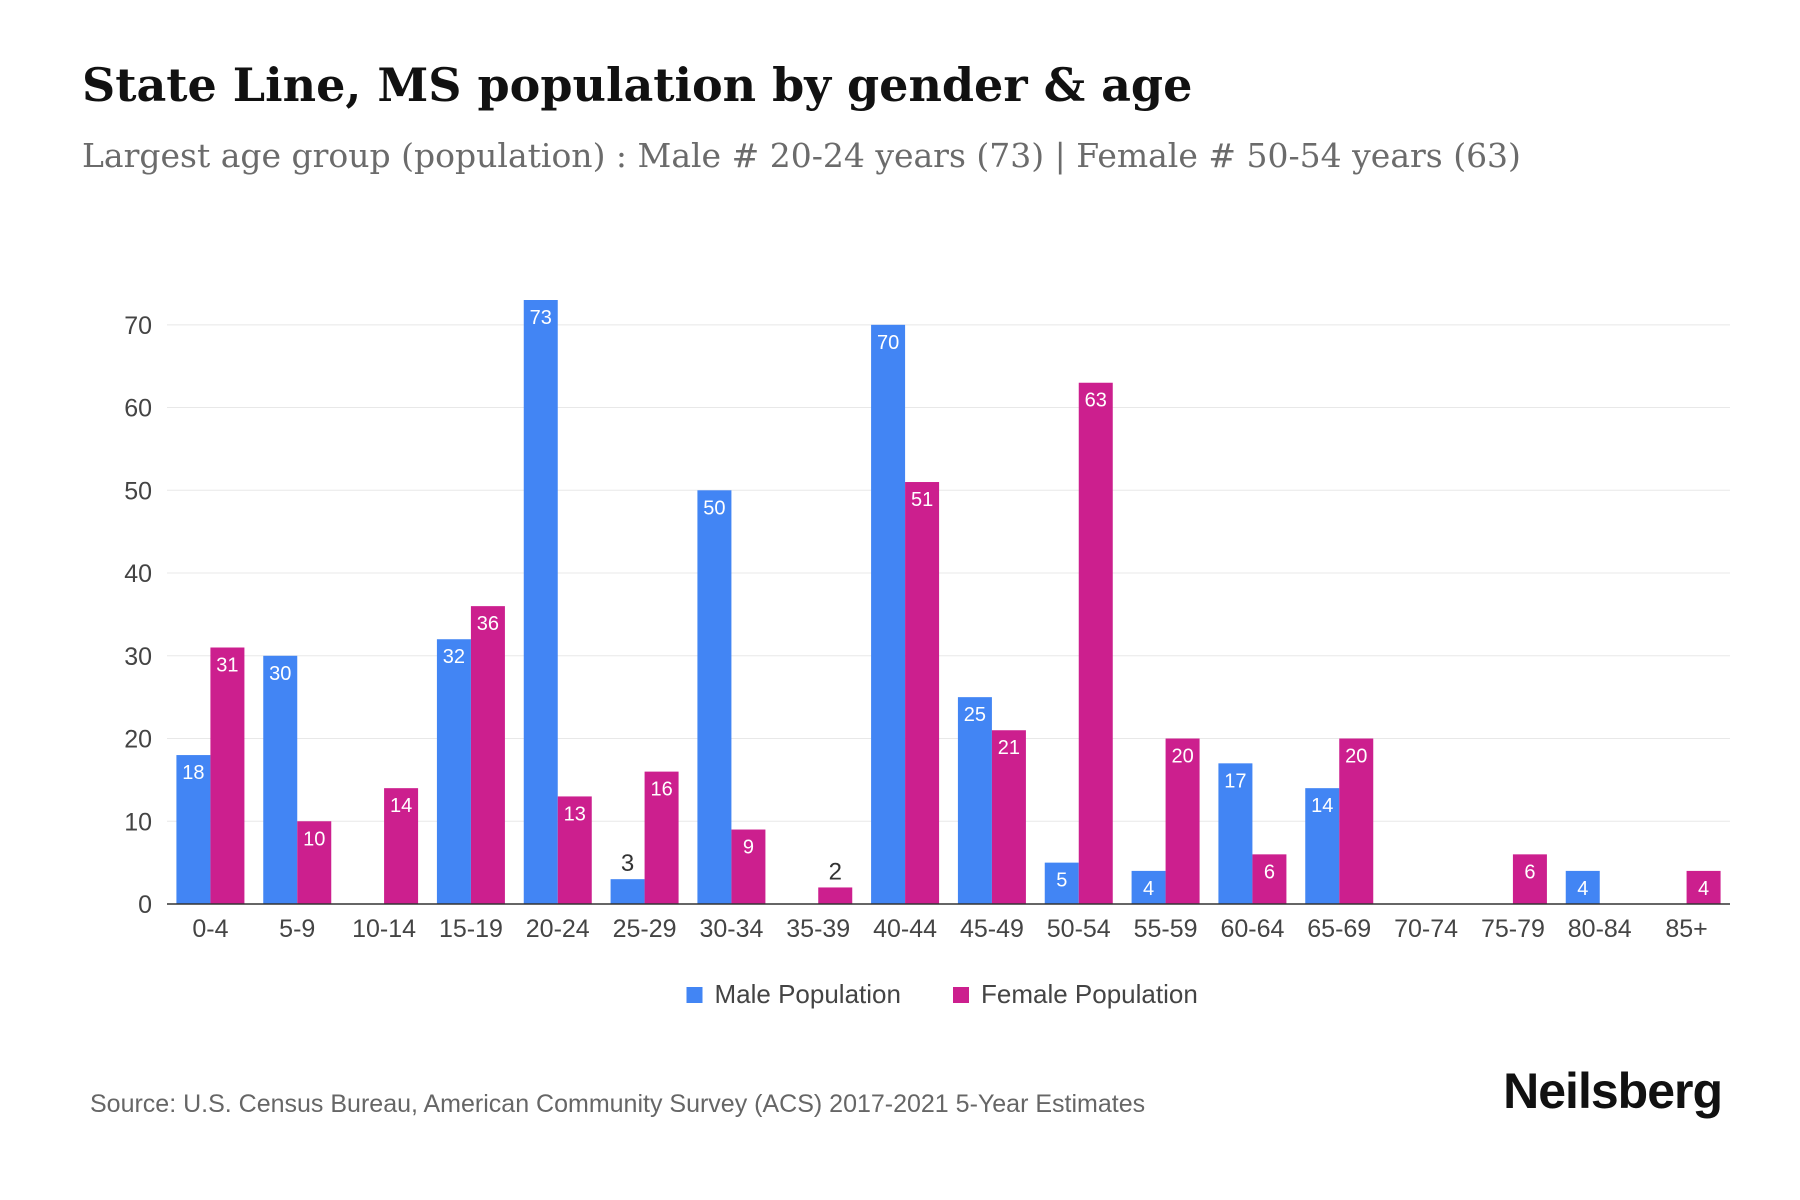  Describe the element at coordinates (138, 615) in the screenshot. I see `y-axis: 0 10 20 30 40 50 60 70` at that location.